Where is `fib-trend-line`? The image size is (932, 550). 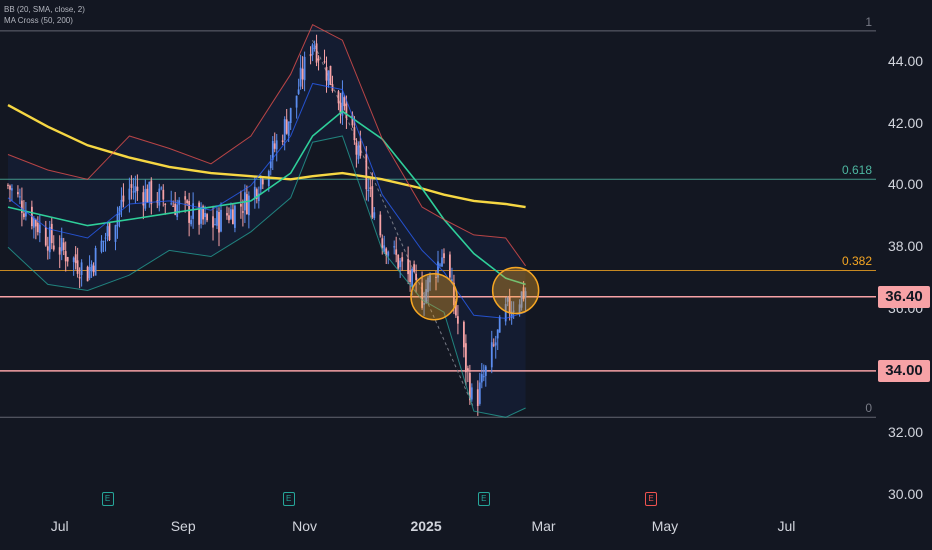
fib-trend-line is located at coordinates (393, 224).